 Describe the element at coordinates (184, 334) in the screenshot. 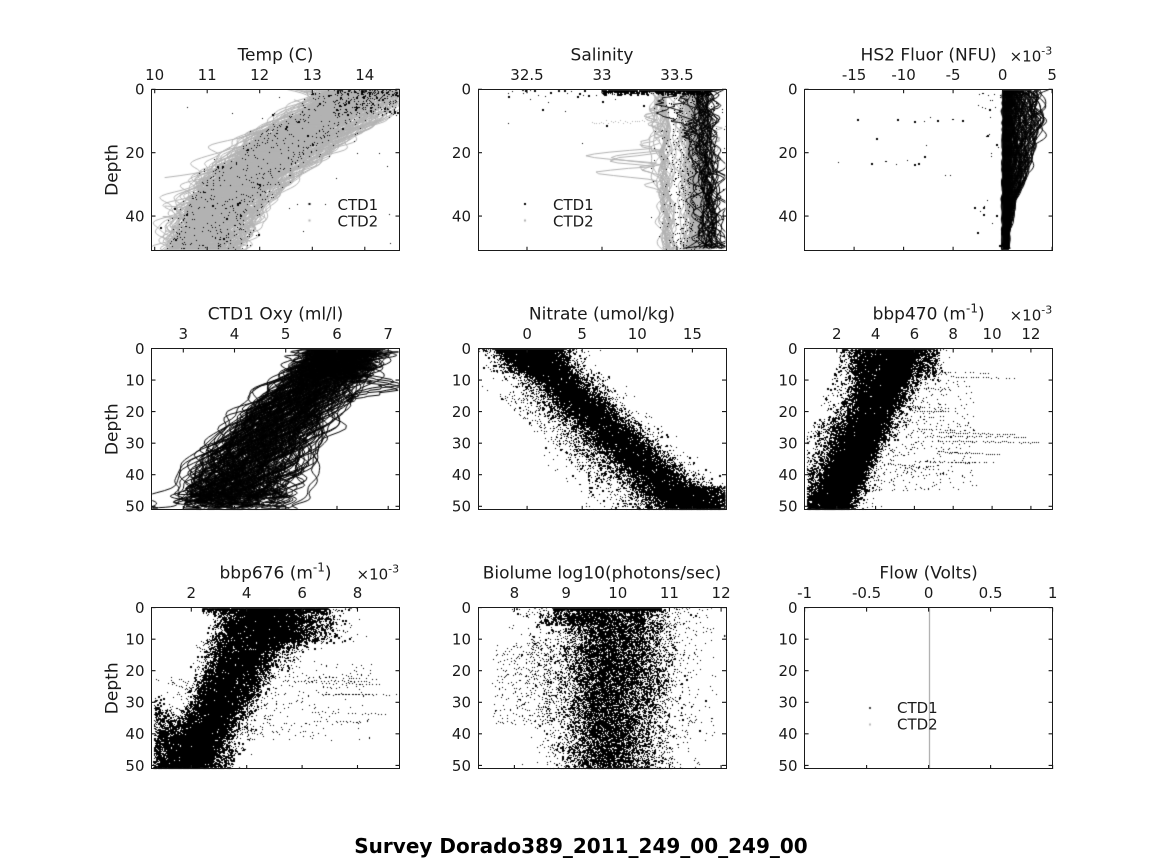

I see `svg-text: 3` at that location.